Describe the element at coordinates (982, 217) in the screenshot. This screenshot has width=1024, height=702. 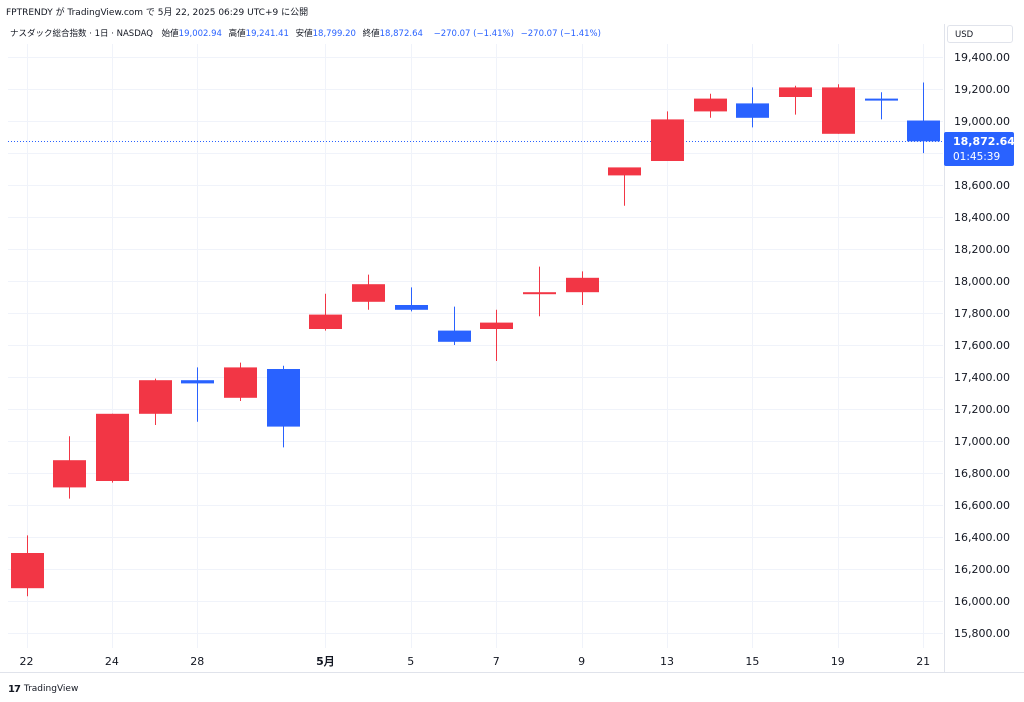
I see `y-tick-label: 18,400.00` at that location.